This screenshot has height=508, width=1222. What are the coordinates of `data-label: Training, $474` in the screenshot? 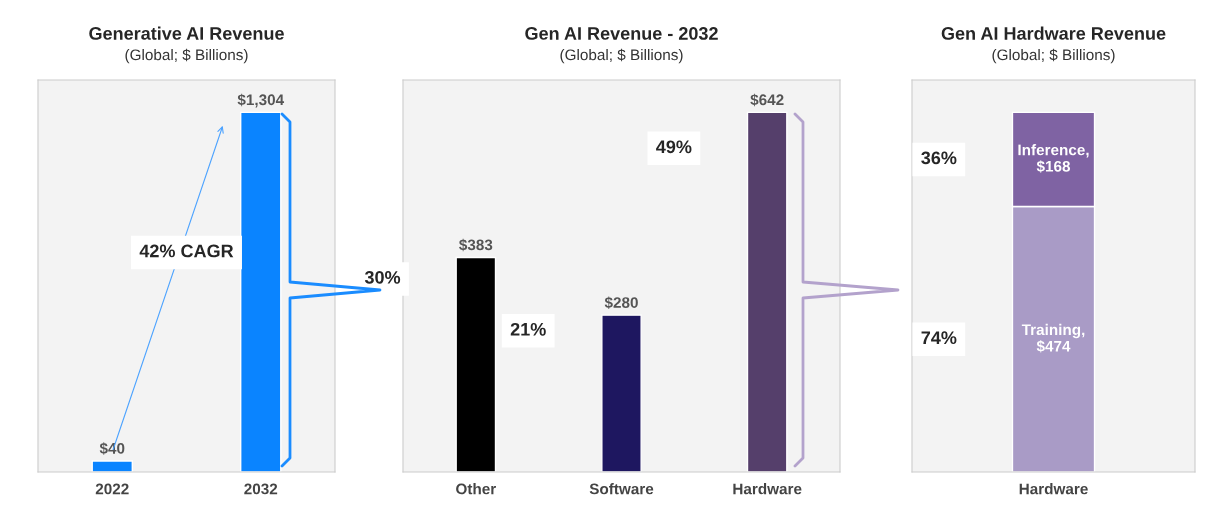 It's located at (1053, 338).